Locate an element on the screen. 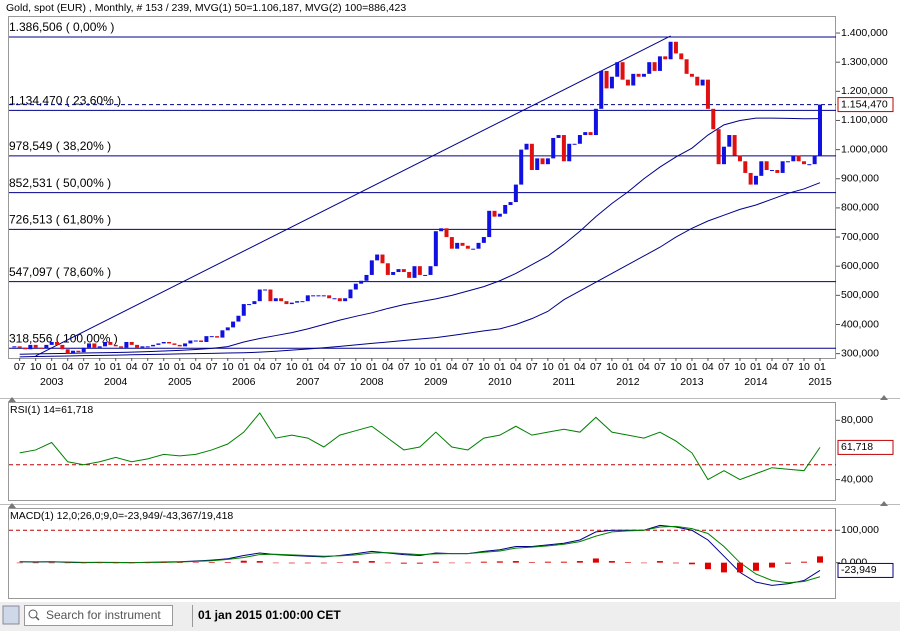 Image resolution: width=900 pixels, height=636 pixels. y-tick-label: 80,000 is located at coordinates (857, 420).